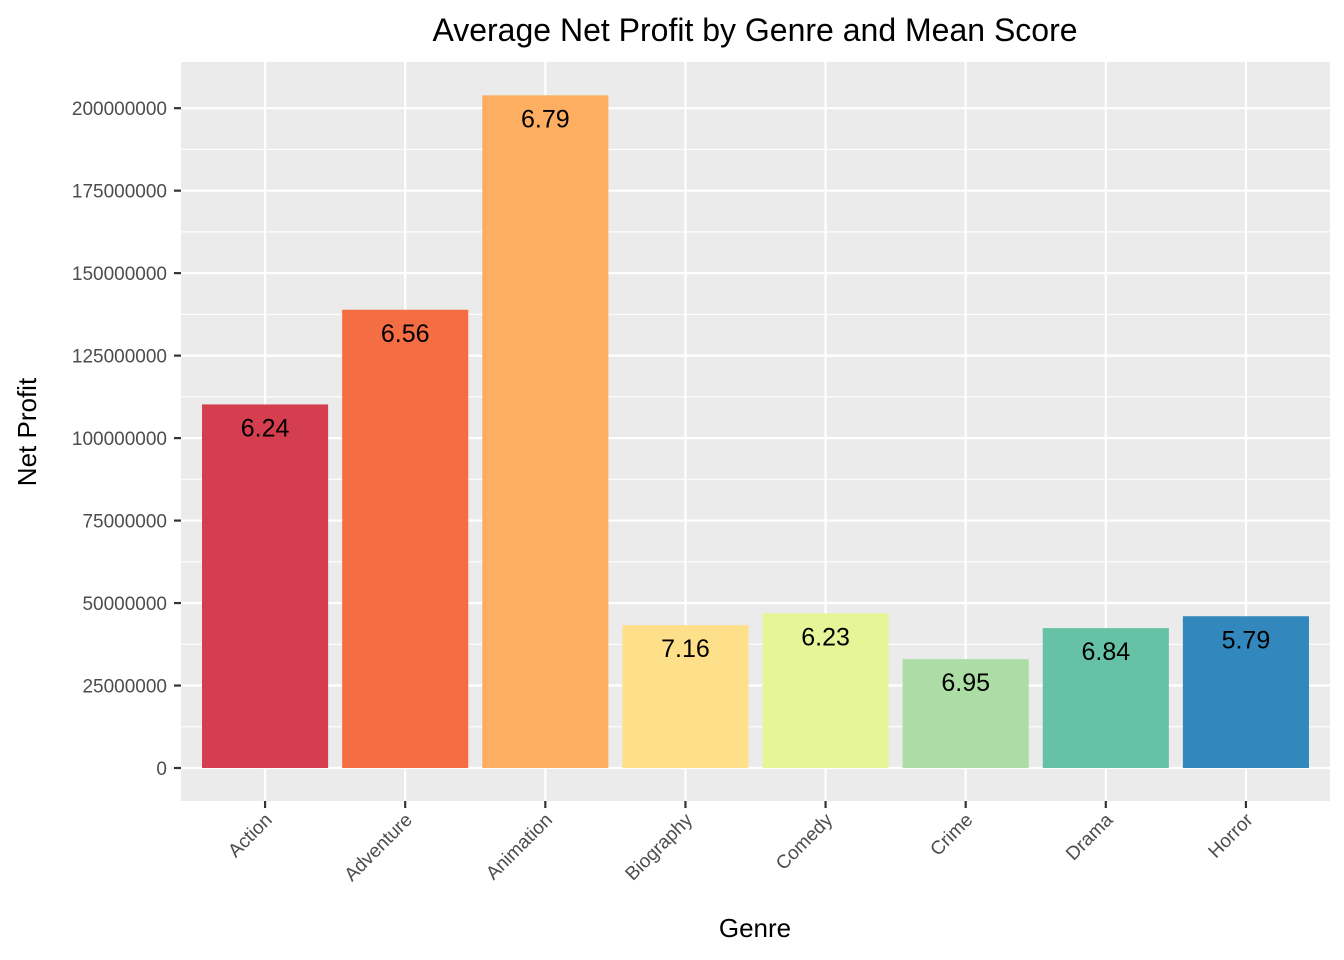 The height and width of the screenshot is (960, 1344). I want to click on bar-score-label: 7.16, so click(685, 649).